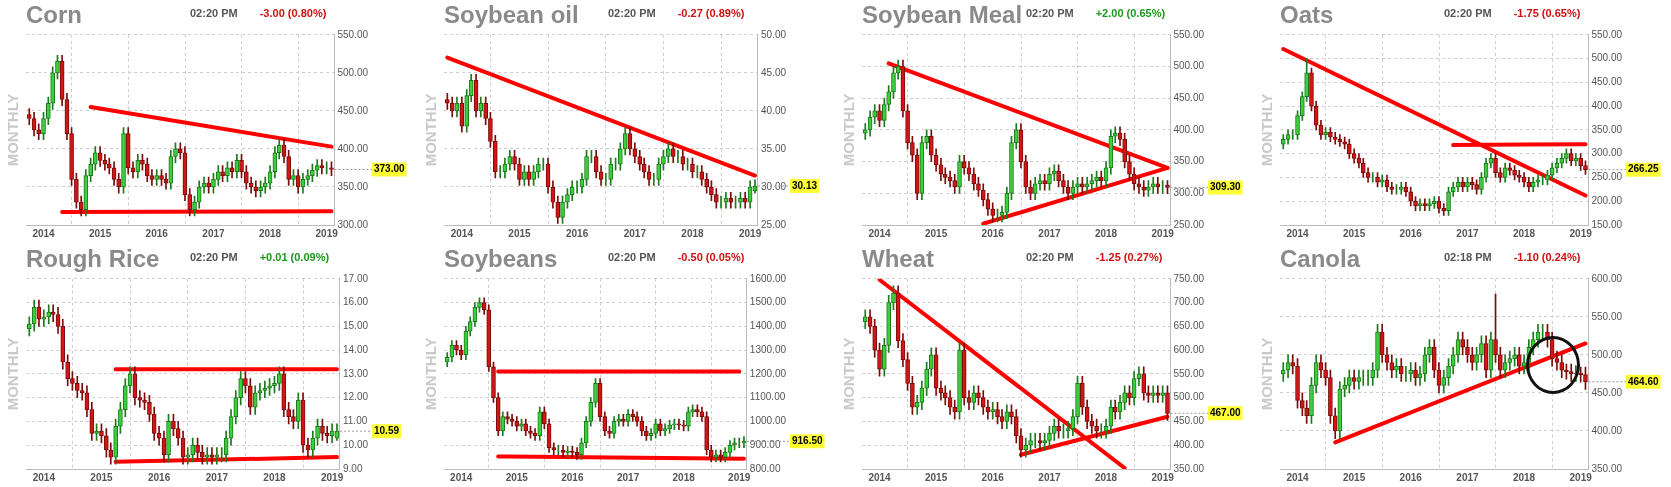 This screenshot has width=1671, height=487. I want to click on annotation: 266.25, so click(1644, 169).